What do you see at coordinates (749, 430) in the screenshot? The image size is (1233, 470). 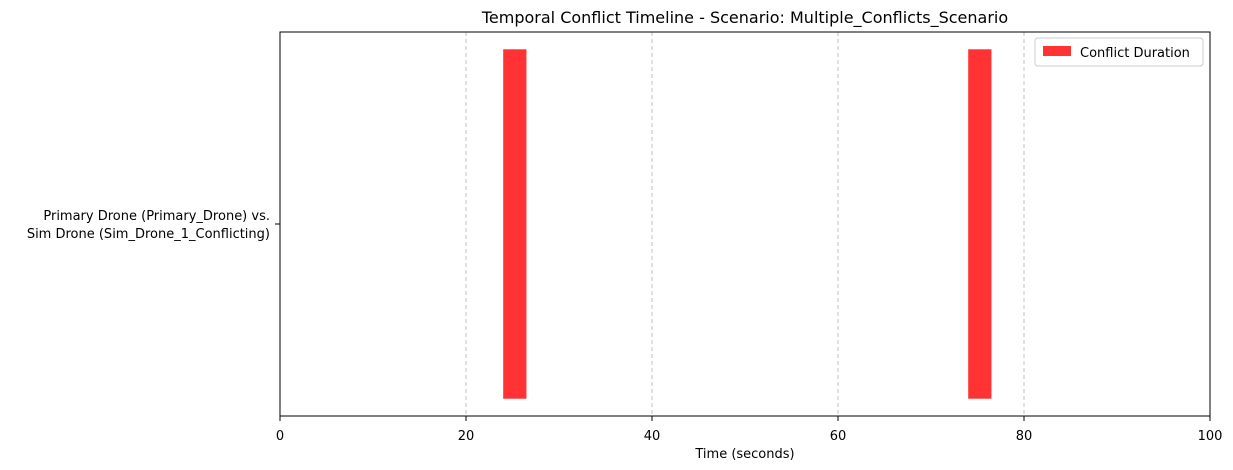 I see `x-axis-ticks: 0 20 40 60 80 100` at bounding box center [749, 430].